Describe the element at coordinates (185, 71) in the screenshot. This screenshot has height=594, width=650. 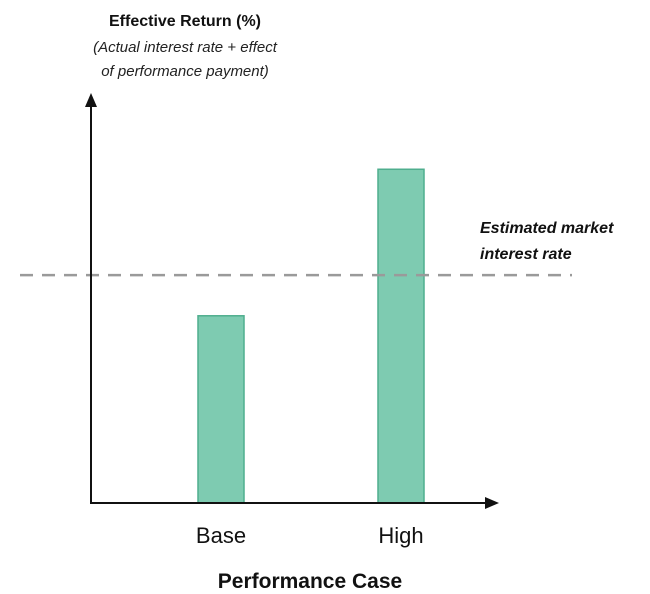
I see `y-axis-subtitle-line-2: of performance payment)` at that location.